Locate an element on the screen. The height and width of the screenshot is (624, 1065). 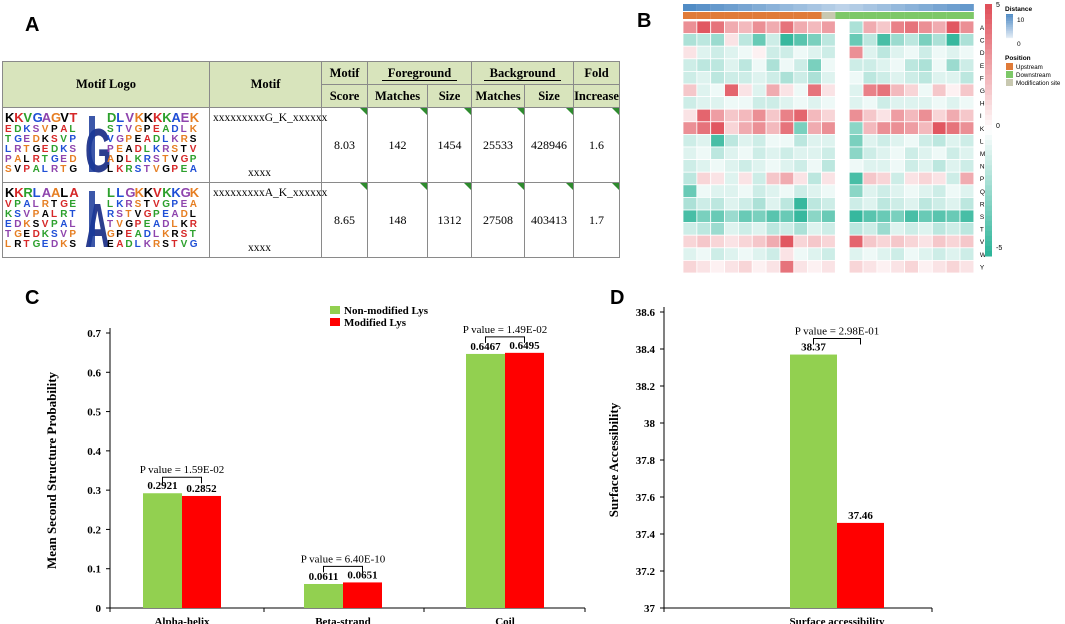
fg-matches-value: 142 is located at coordinates (397, 144).